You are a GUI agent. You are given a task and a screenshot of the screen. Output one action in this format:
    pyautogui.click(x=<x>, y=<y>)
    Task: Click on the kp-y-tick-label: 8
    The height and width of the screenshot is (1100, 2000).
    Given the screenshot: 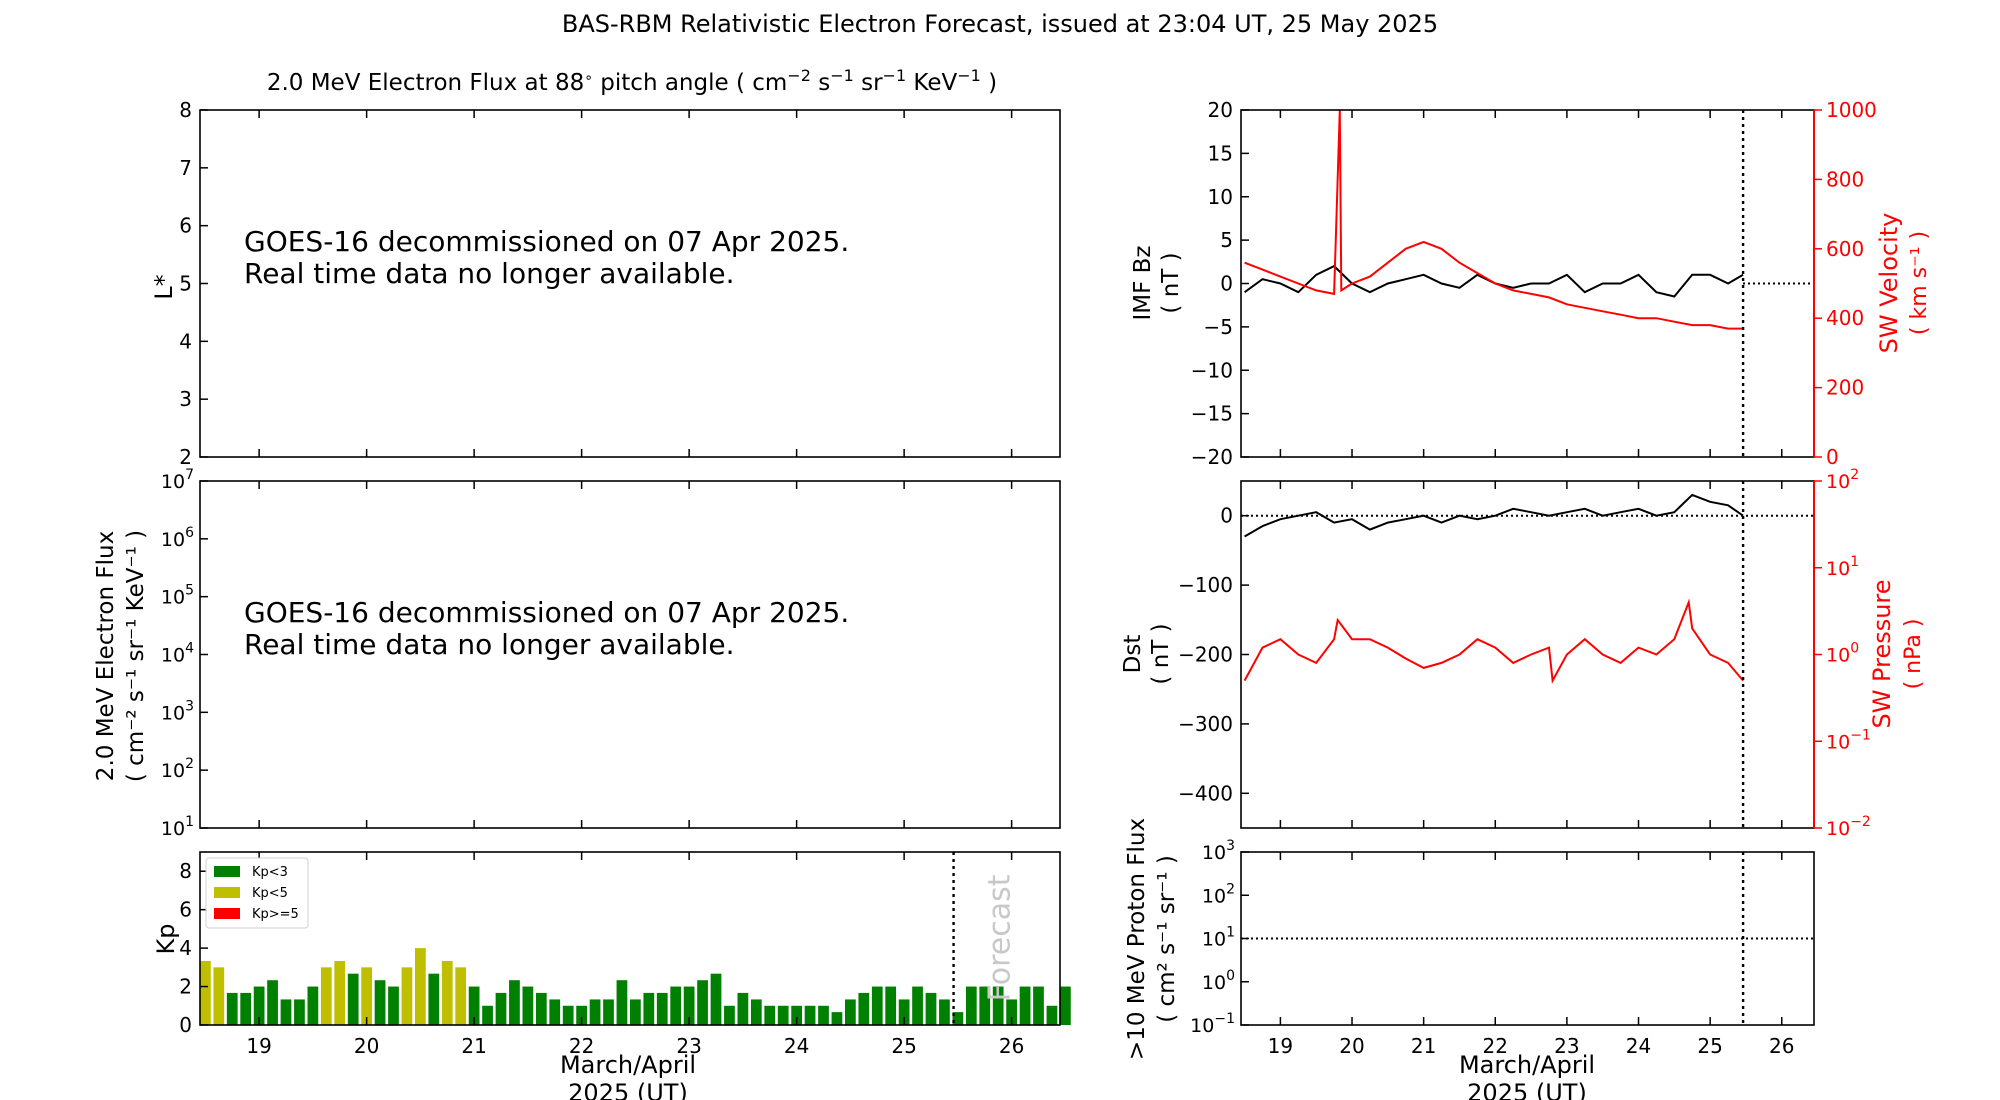 What is the action you would take?
    pyautogui.click(x=185, y=871)
    